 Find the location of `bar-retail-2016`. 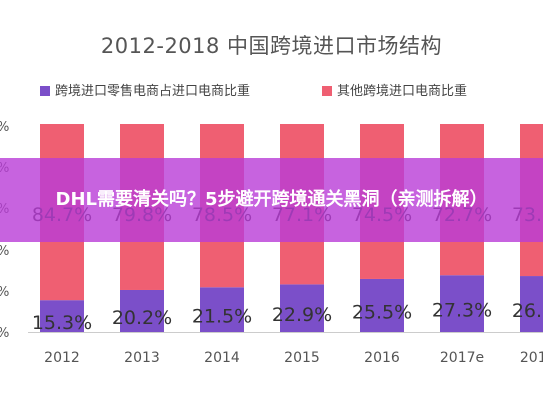

bar-retail-2016 is located at coordinates (382, 305).